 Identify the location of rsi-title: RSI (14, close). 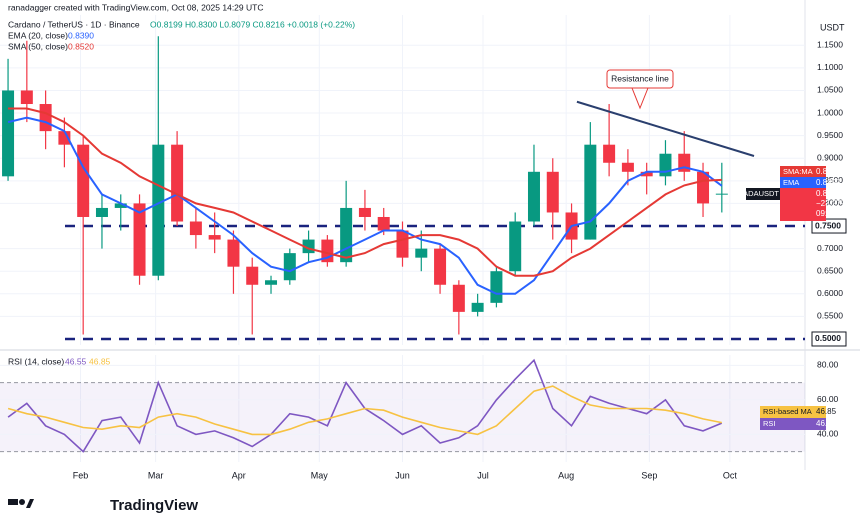
(36, 361).